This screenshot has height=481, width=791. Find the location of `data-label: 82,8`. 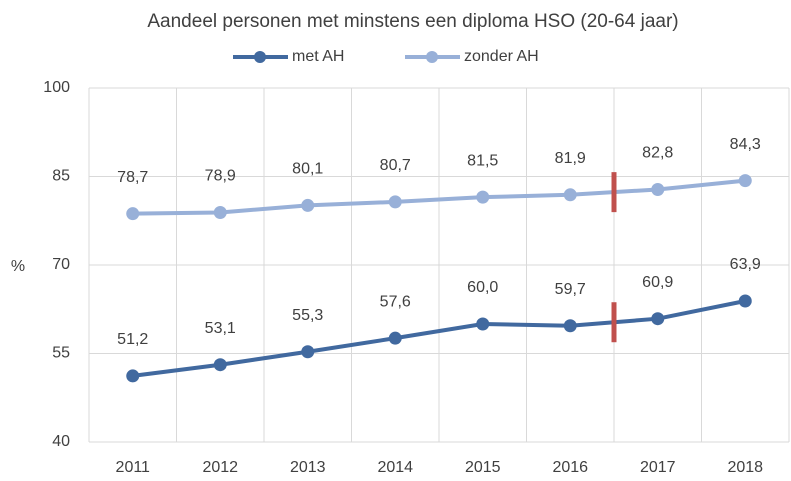

data-label: 82,8 is located at coordinates (657, 153).